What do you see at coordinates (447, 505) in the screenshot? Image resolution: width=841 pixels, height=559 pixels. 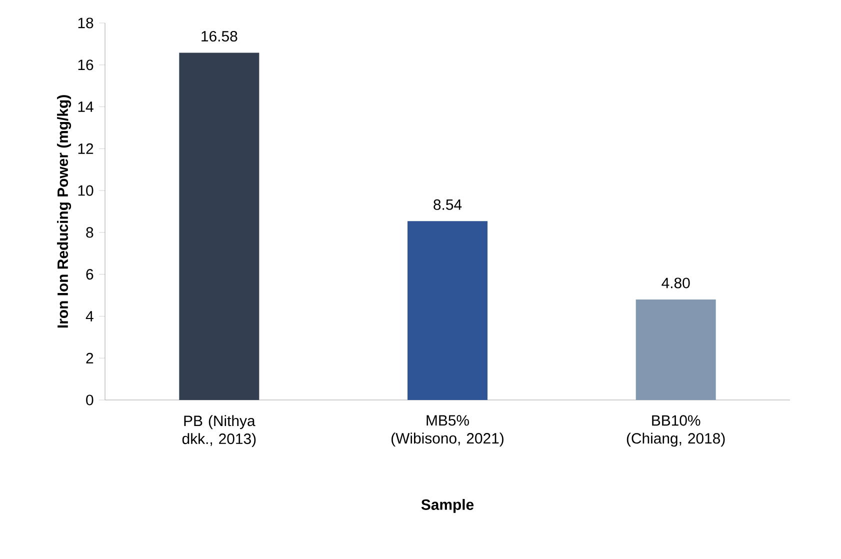 I see `x-axis-title: Sample` at bounding box center [447, 505].